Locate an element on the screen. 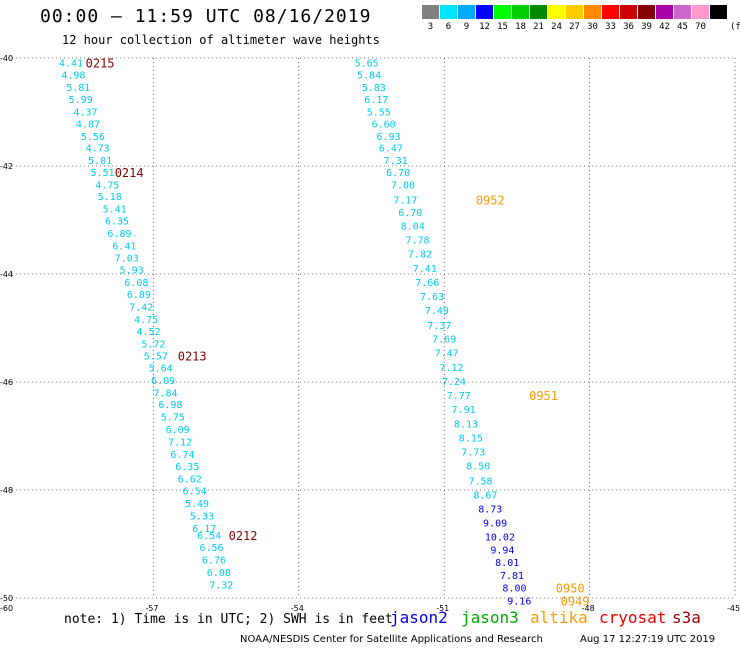  wave-height-value: 4.73 is located at coordinates (98, 149).